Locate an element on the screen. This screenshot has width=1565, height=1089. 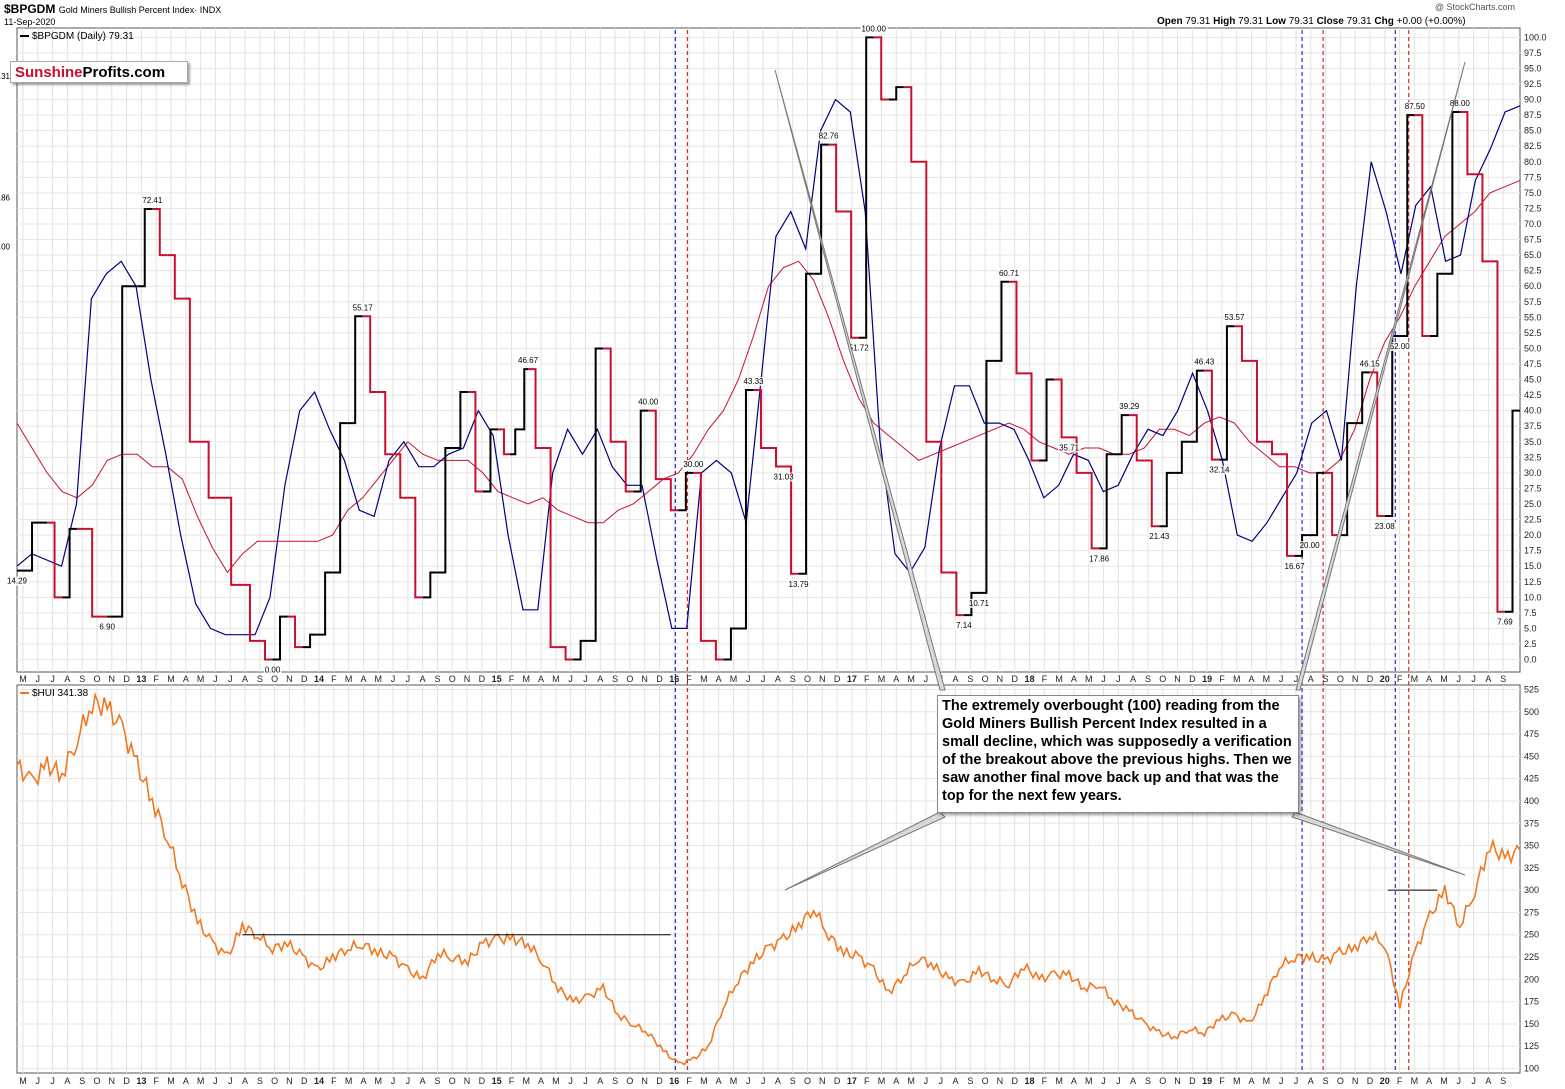
x-tick-label: 16 is located at coordinates (674, 679).